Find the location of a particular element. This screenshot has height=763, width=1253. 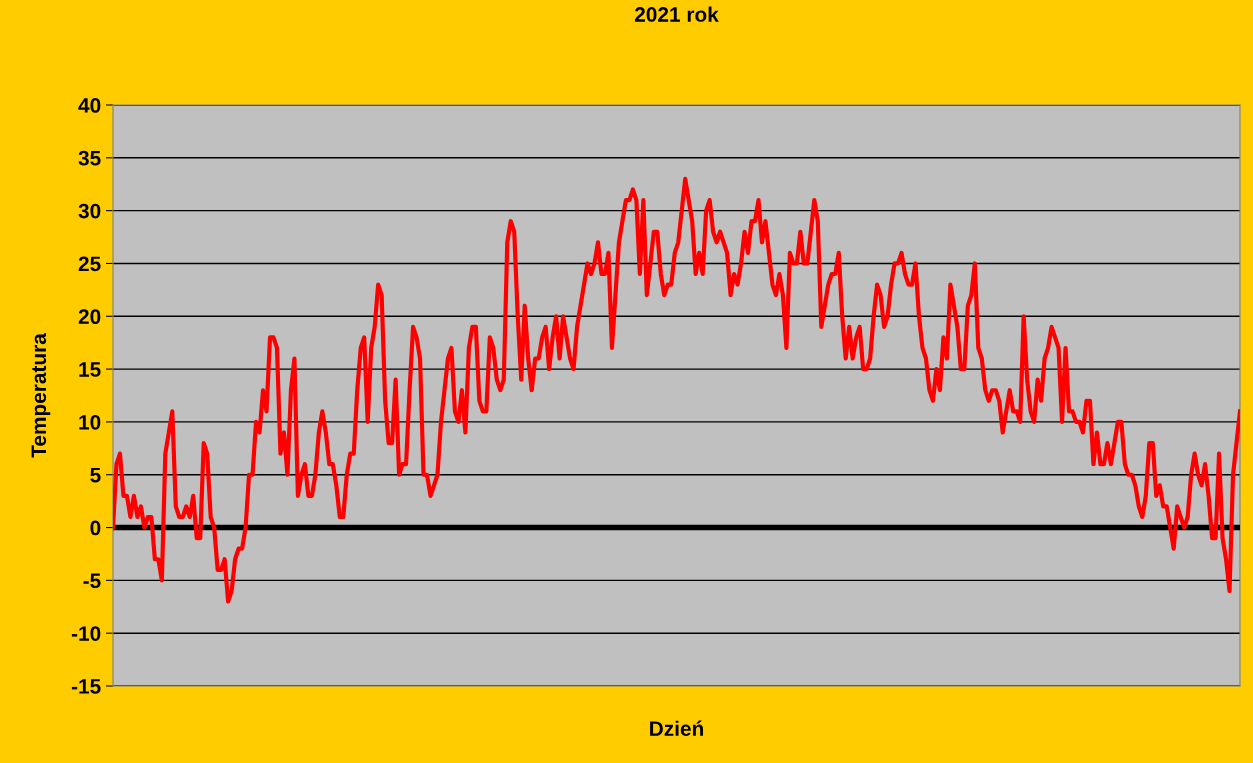

y-tick-label: -10 is located at coordinates (86, 633).